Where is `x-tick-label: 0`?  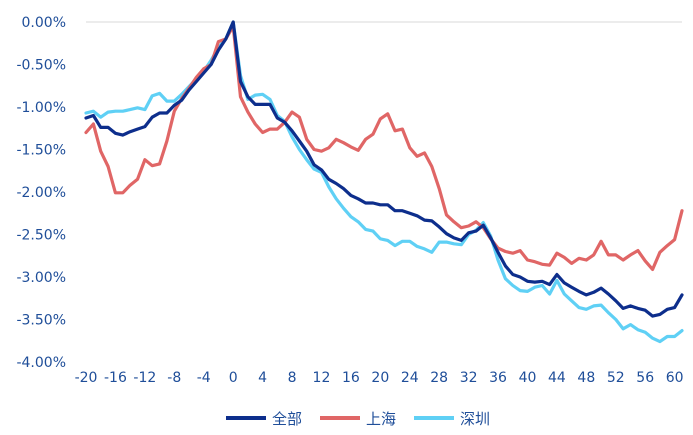 x-tick-label: 0 is located at coordinates (233, 378).